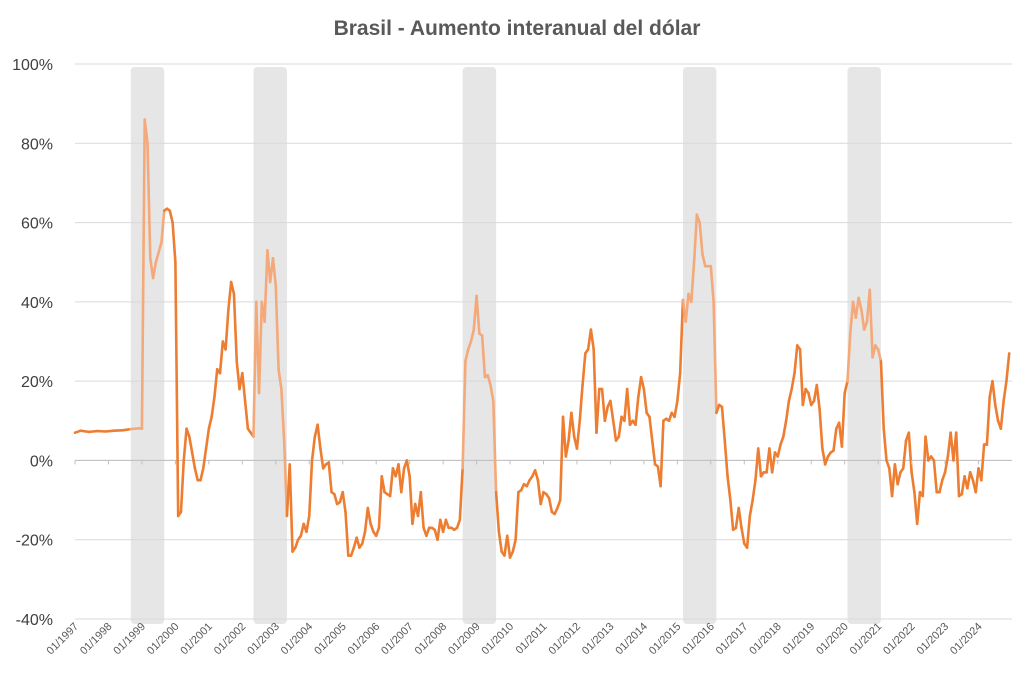  Describe the element at coordinates (698, 639) in the screenshot. I see `x-tick-label: 01/2016` at that location.